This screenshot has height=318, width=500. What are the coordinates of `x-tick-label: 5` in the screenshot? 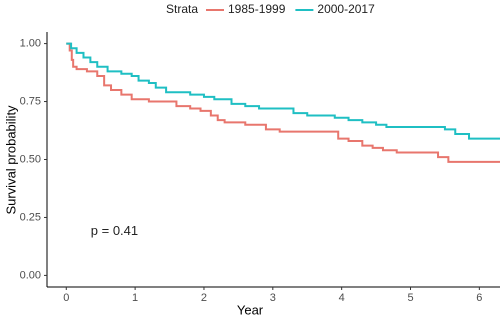 It's located at (410, 298).